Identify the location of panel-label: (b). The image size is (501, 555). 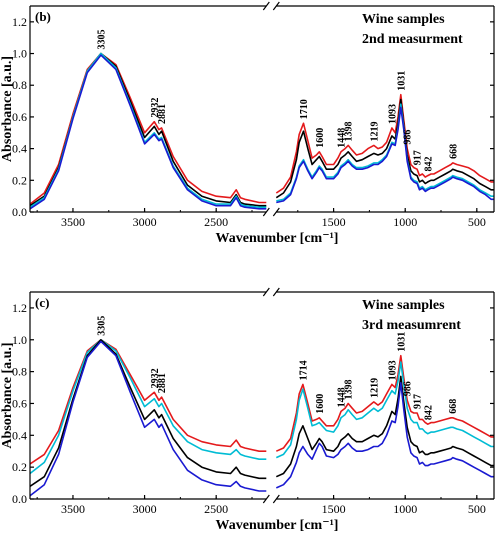
(43, 16).